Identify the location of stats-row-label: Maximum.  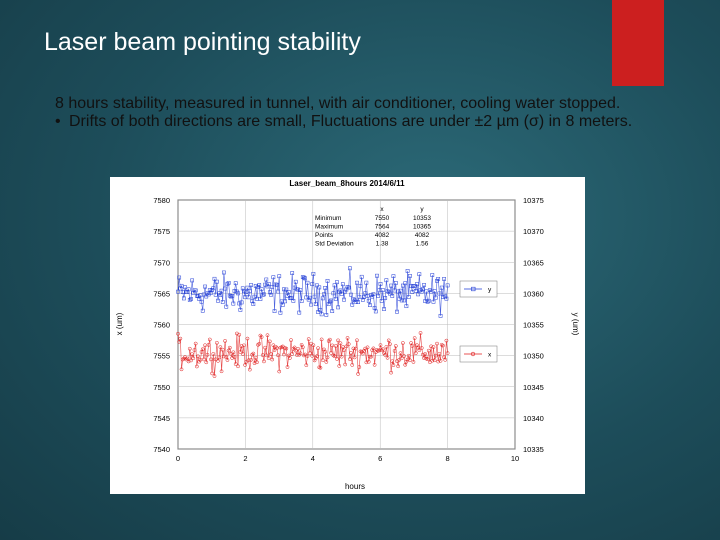
(329, 227).